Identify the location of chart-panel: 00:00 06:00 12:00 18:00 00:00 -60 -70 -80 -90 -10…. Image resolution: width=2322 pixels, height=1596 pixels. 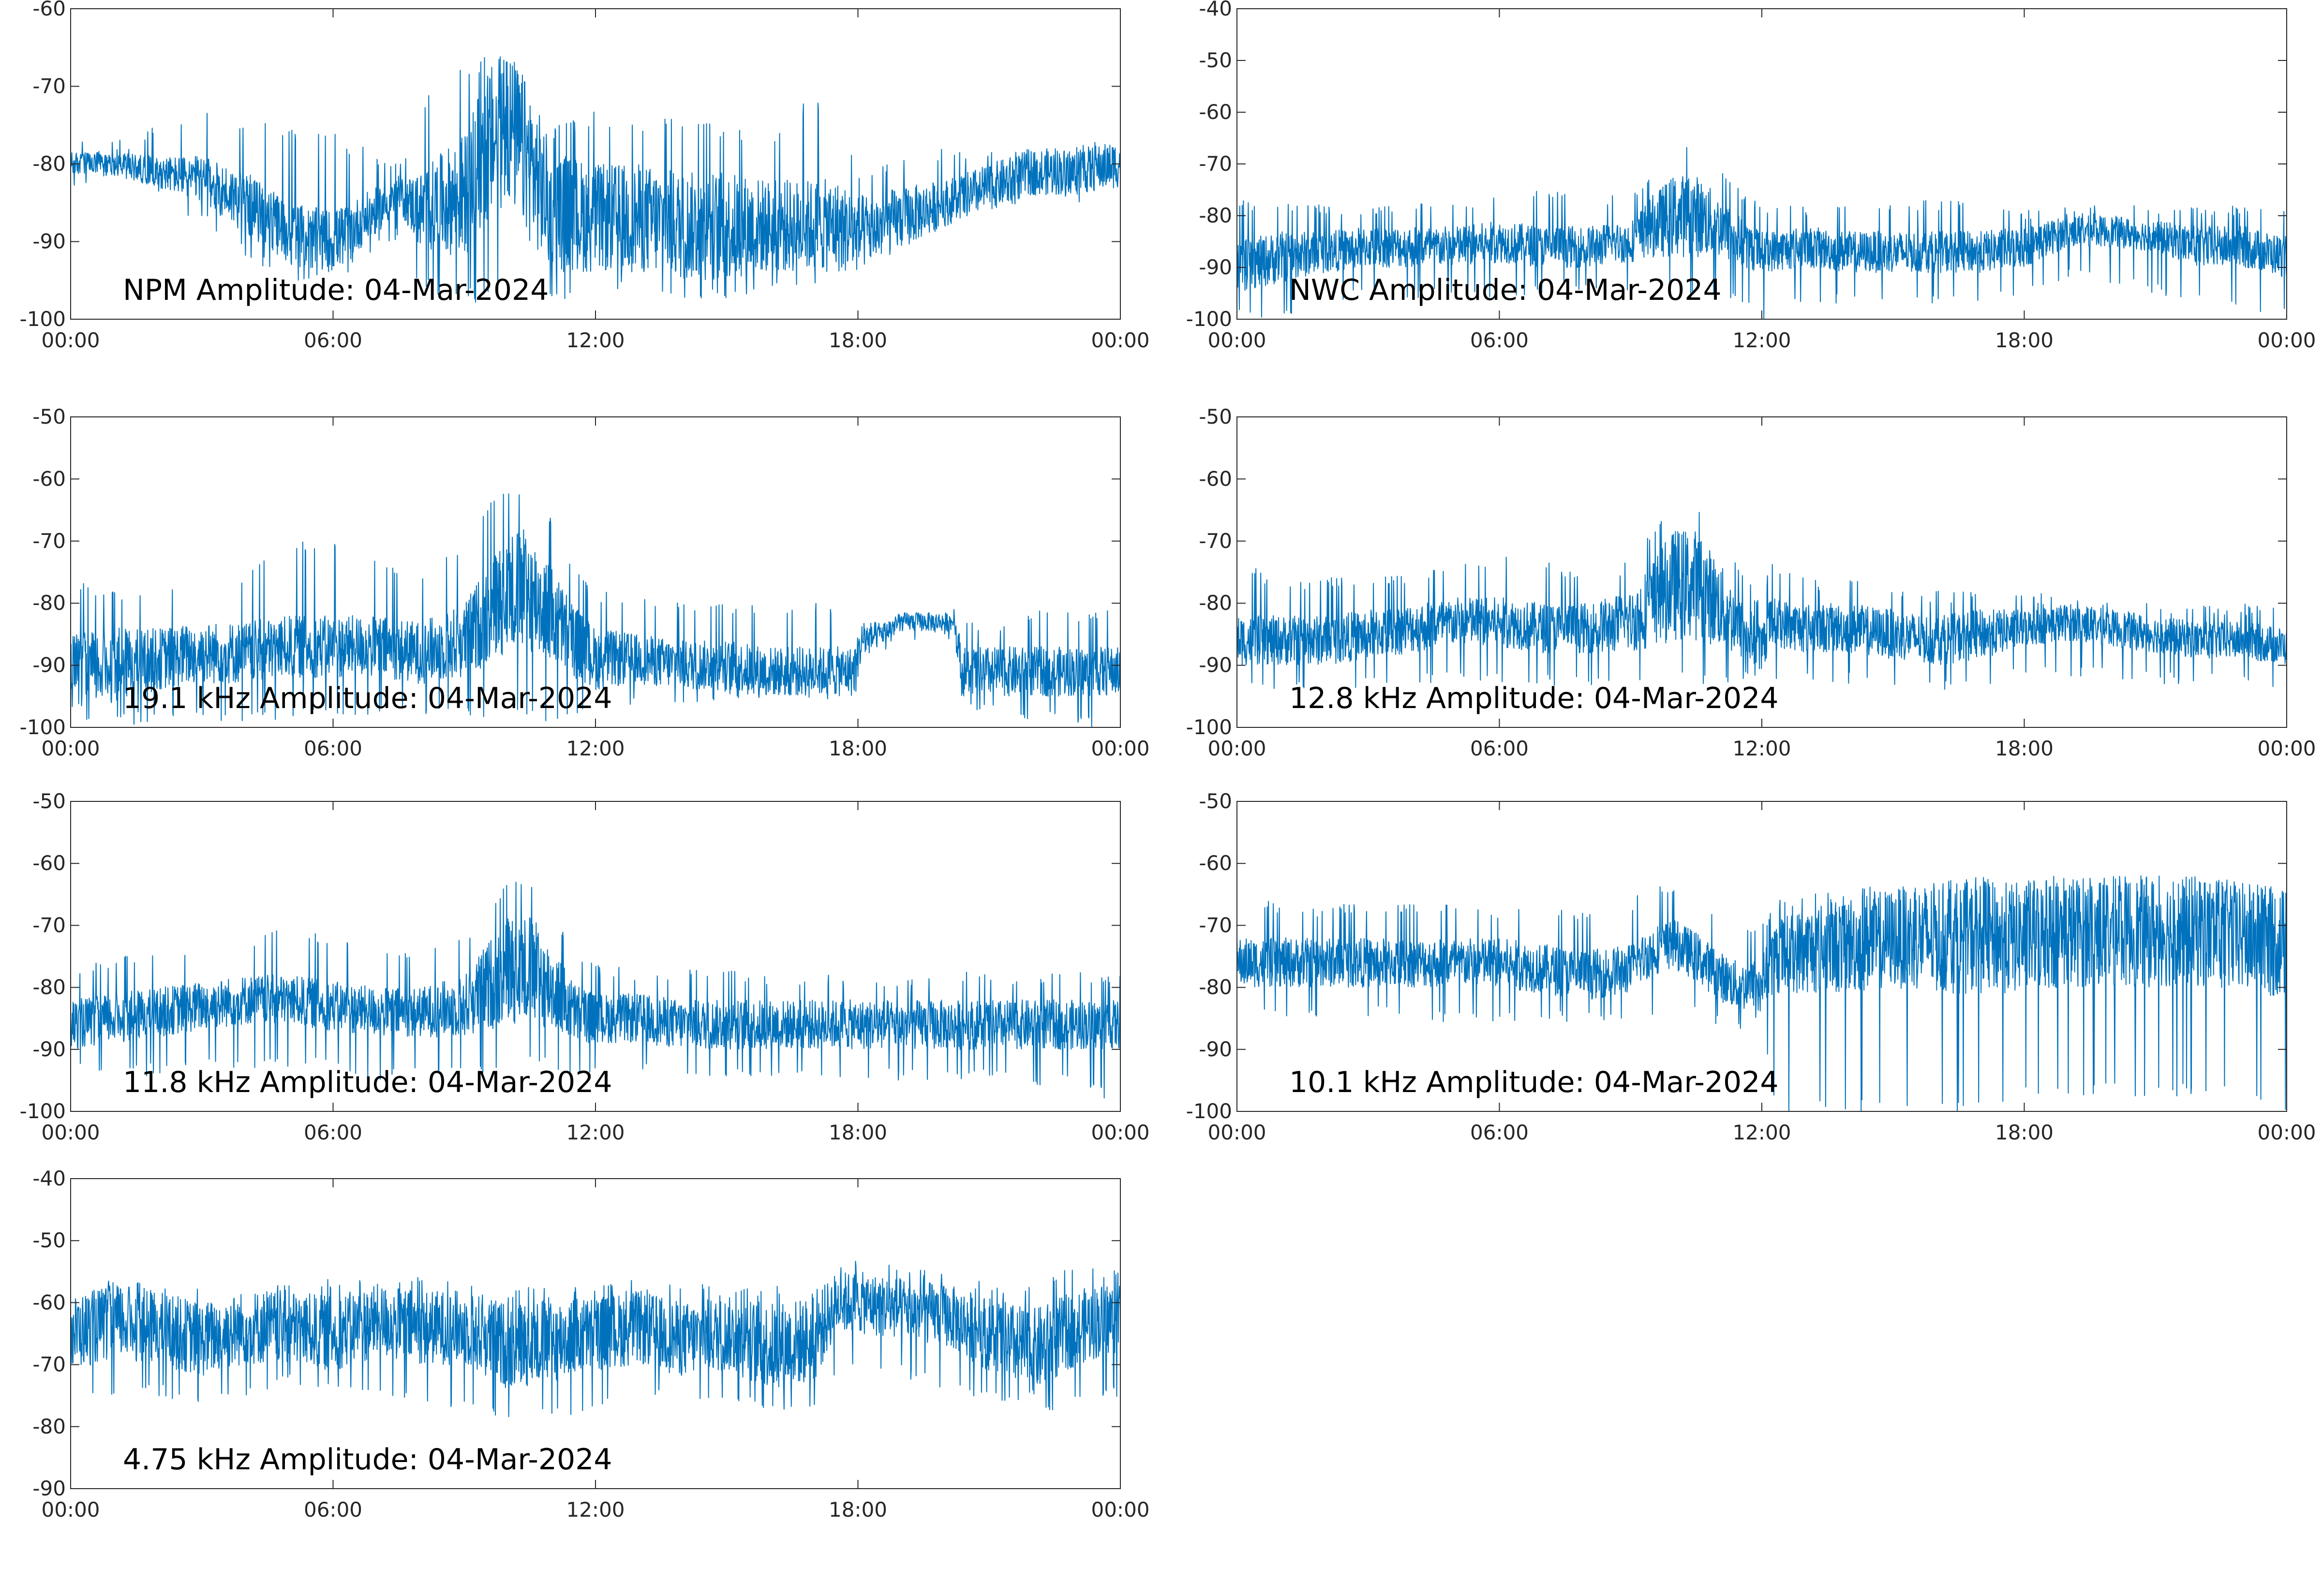
(585, 176).